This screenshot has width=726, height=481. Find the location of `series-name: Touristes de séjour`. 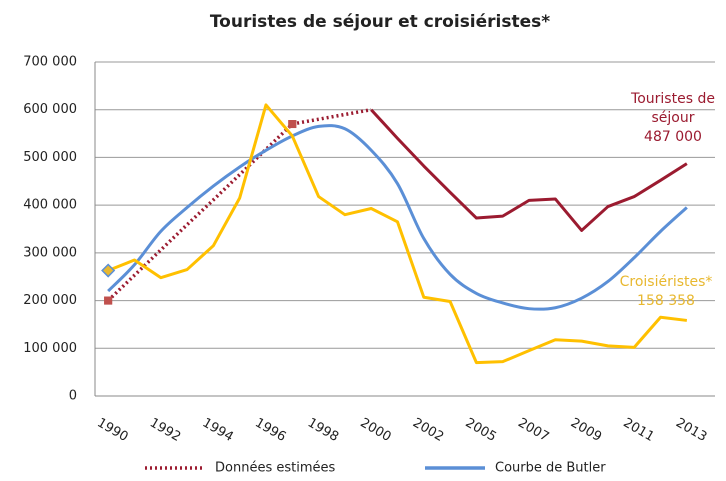

series-name: Touristes de séjour is located at coordinates (673, 108).